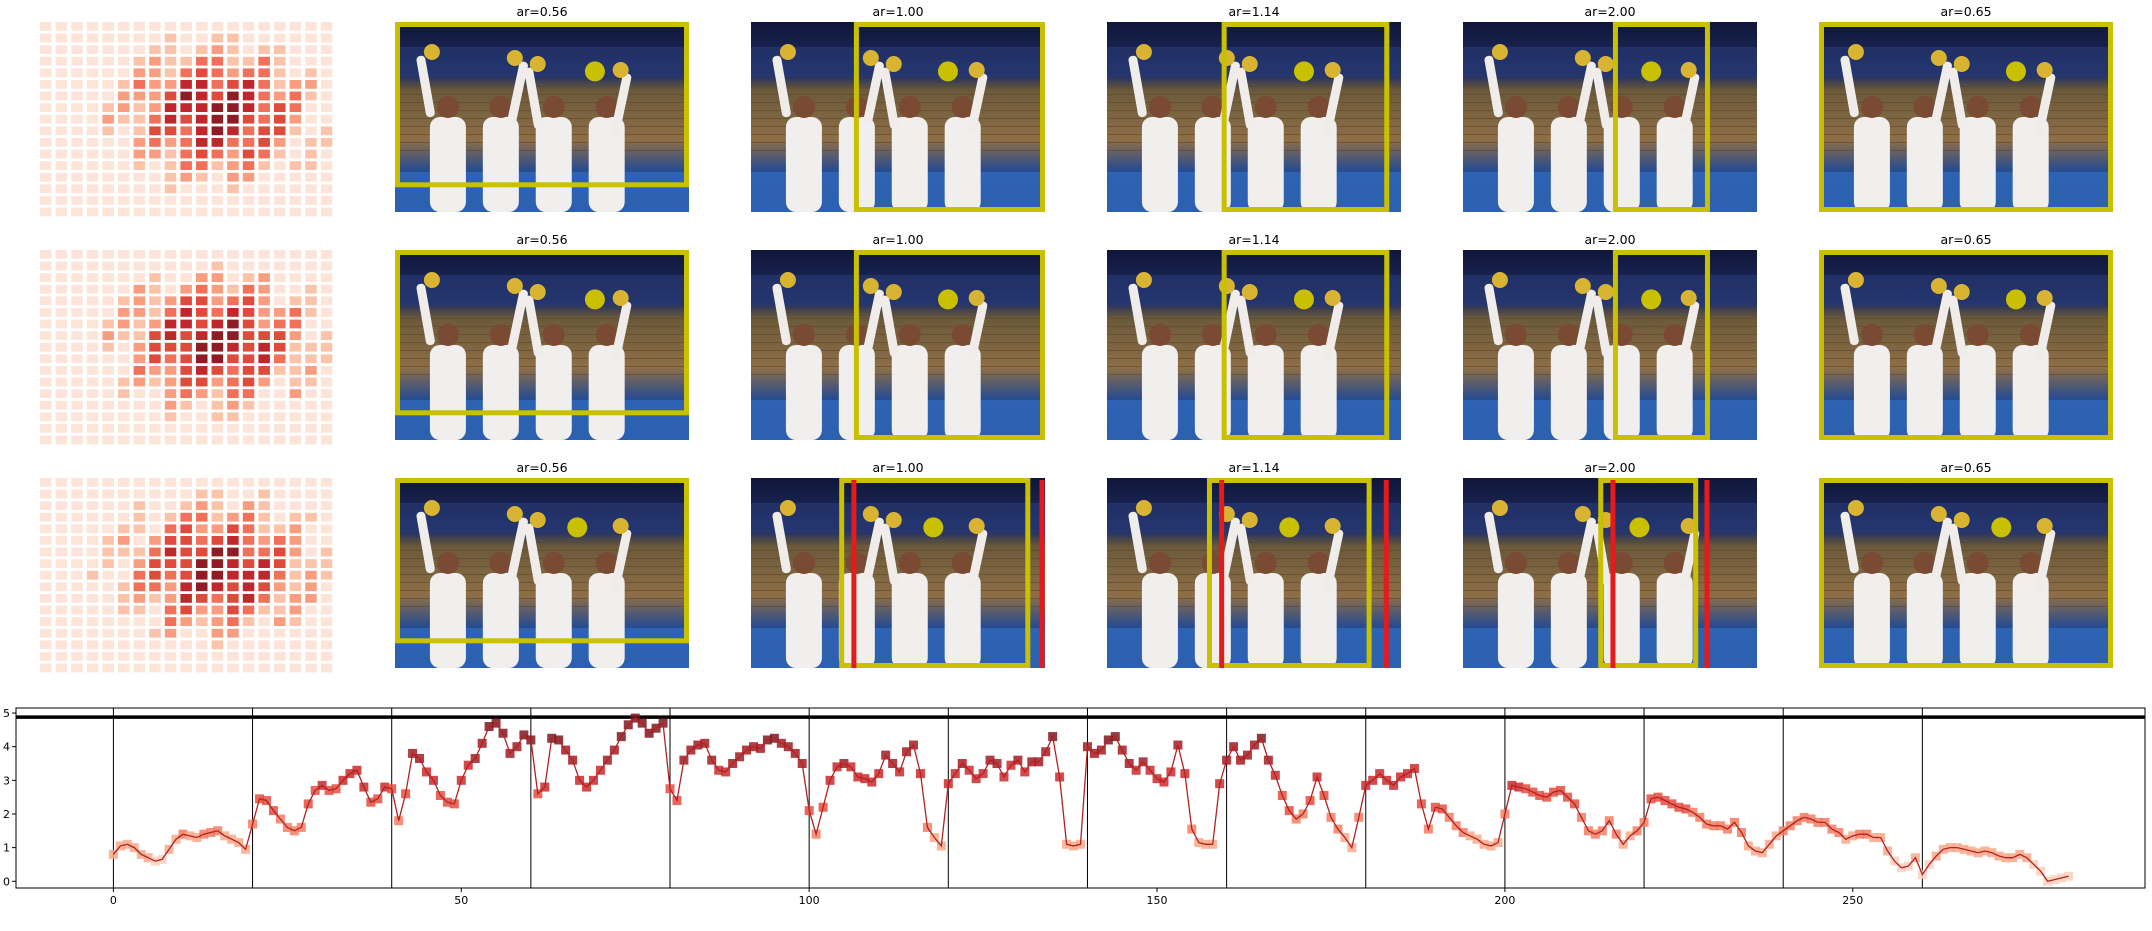 Image resolution: width=2152 pixels, height=931 pixels. I want to click on saliency-heatmap-column, so click(186, 347).